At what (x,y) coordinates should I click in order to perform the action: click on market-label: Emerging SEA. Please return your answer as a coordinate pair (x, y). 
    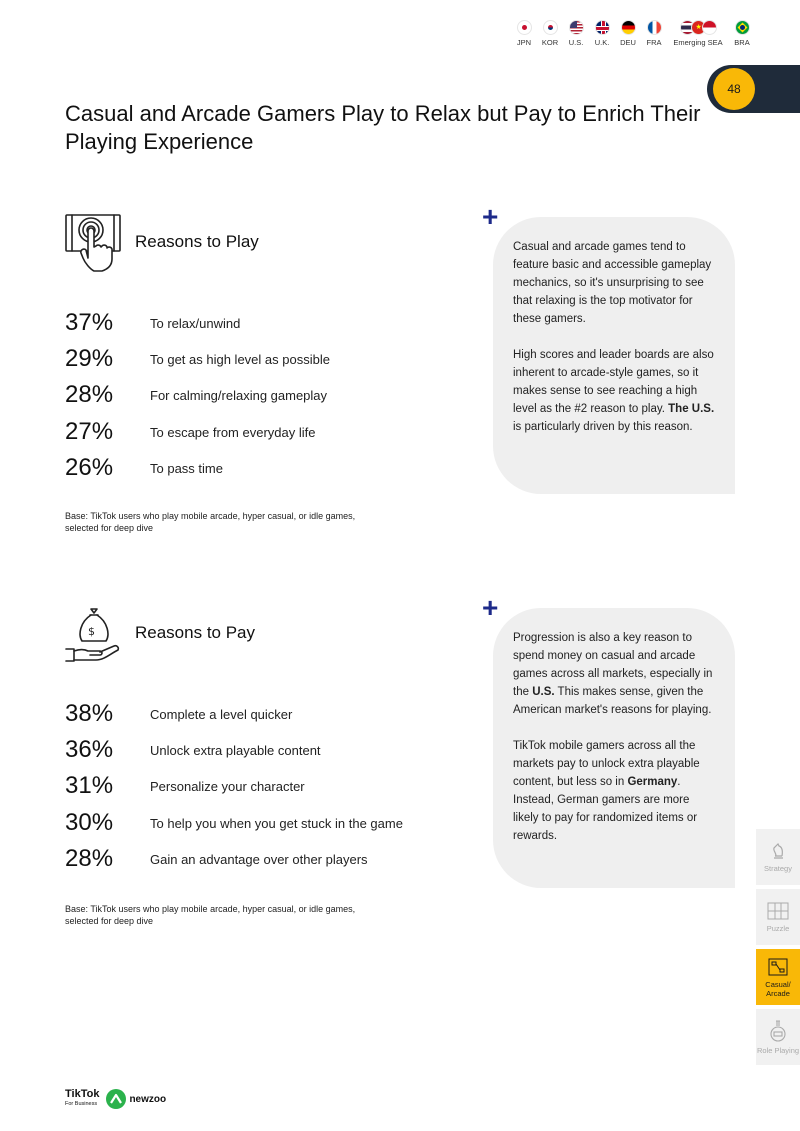
    Looking at the image, I should click on (698, 42).